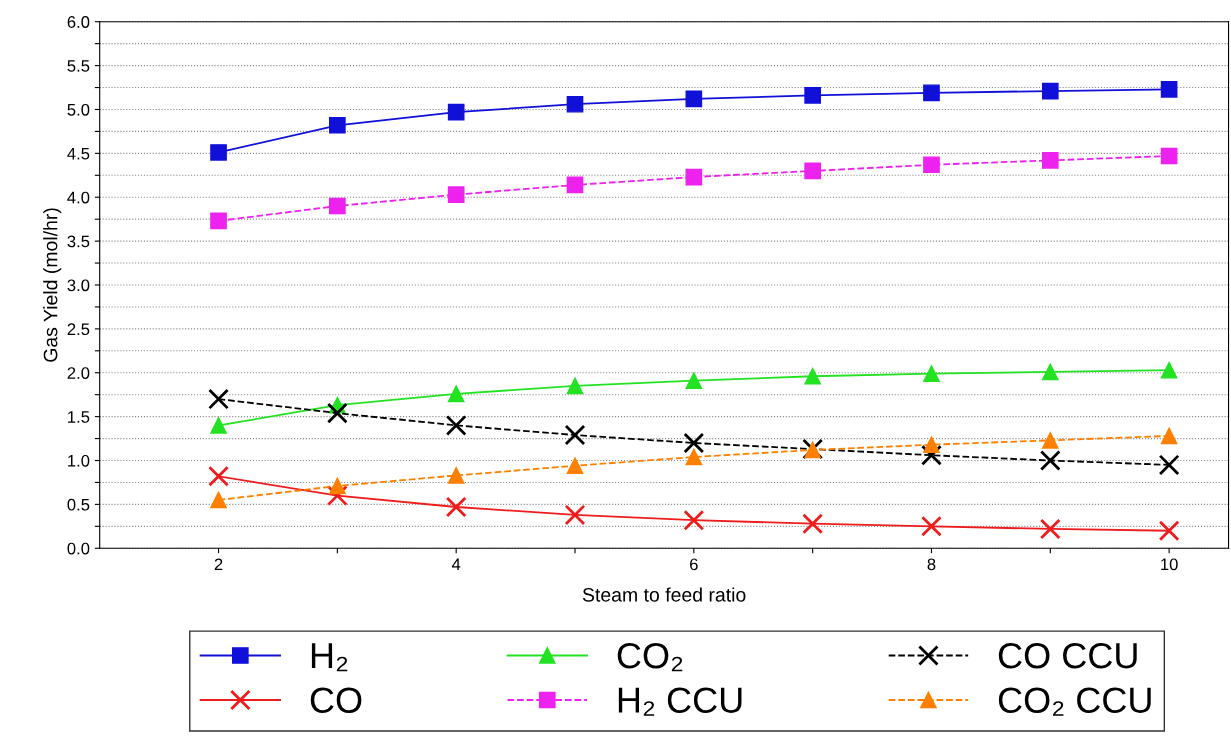 This screenshot has height=749, width=1231. I want to click on x-tick-label: 4, so click(456, 564).